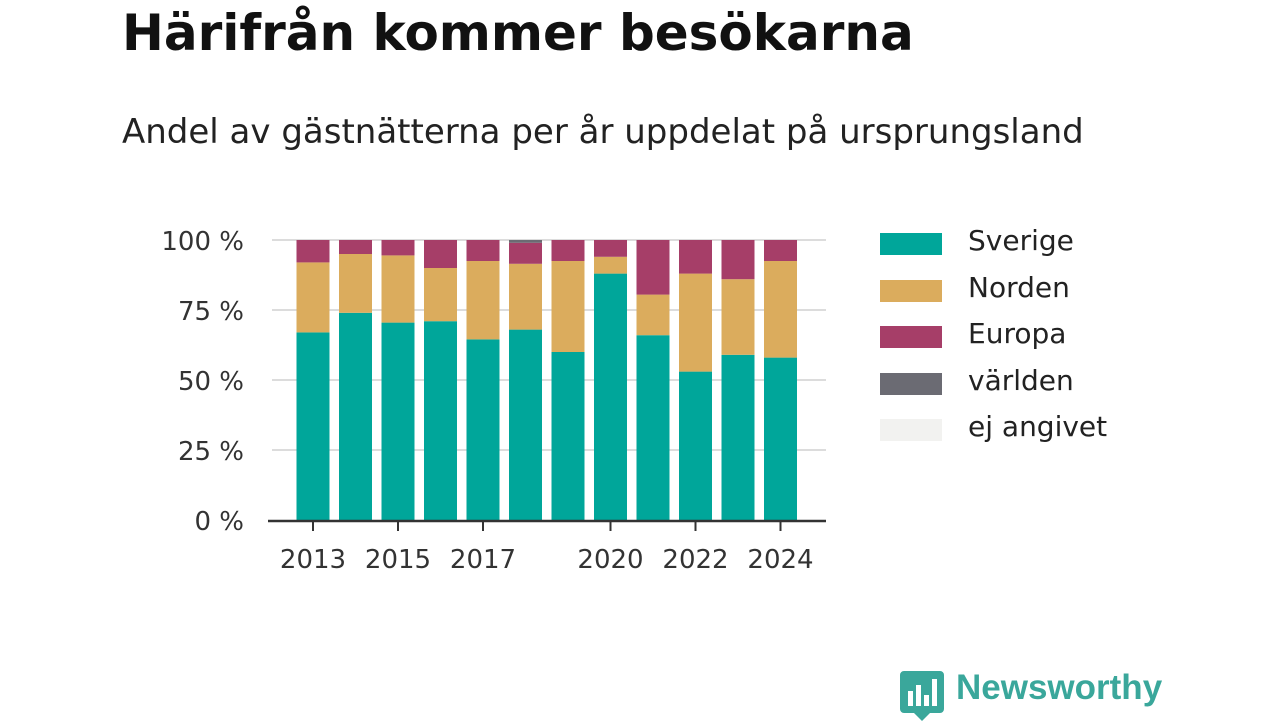 This screenshot has width=1280, height=721. What do you see at coordinates (1021, 240) in the screenshot?
I see `legend-label: Sverige` at bounding box center [1021, 240].